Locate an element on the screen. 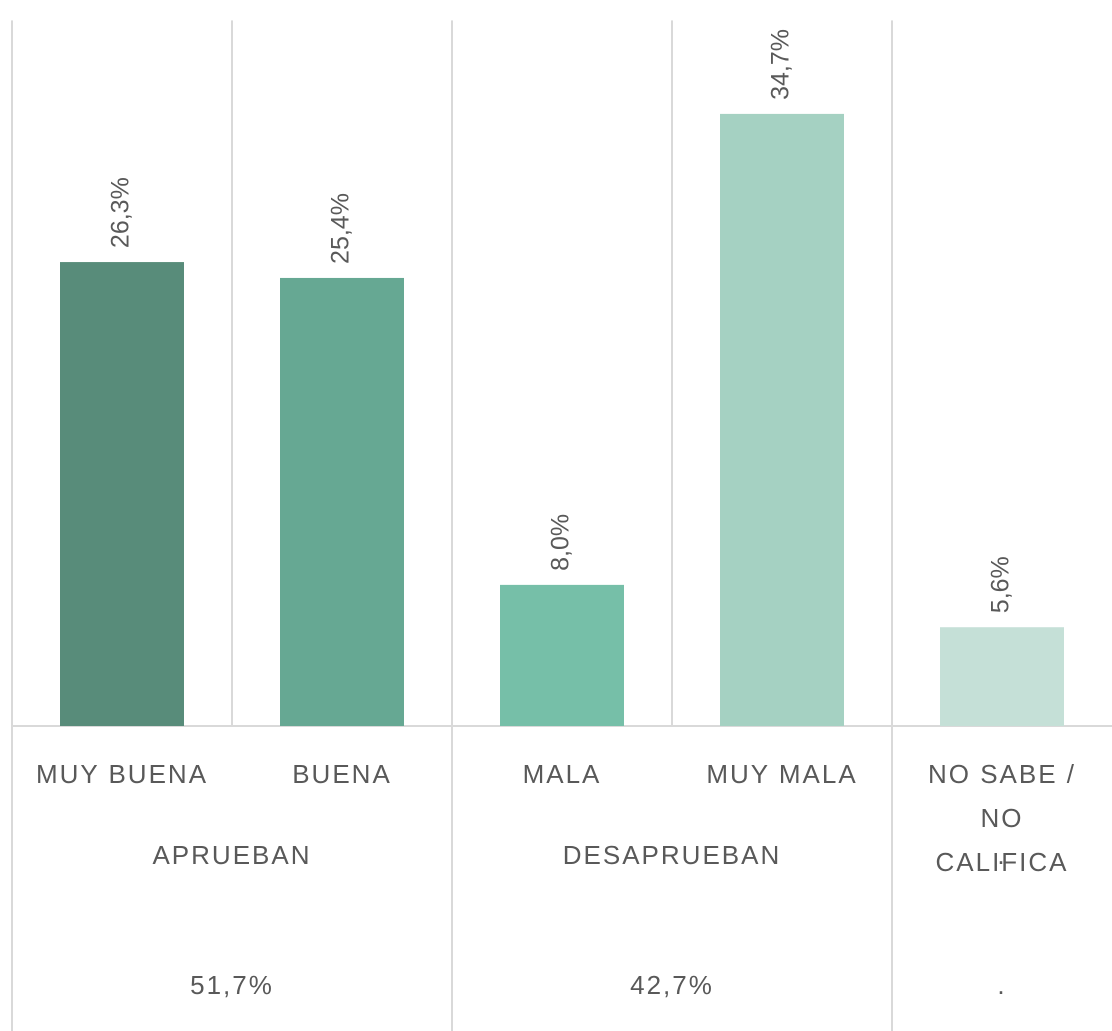 This screenshot has height=1031, width=1112. data-label: 25,4% is located at coordinates (341, 228).